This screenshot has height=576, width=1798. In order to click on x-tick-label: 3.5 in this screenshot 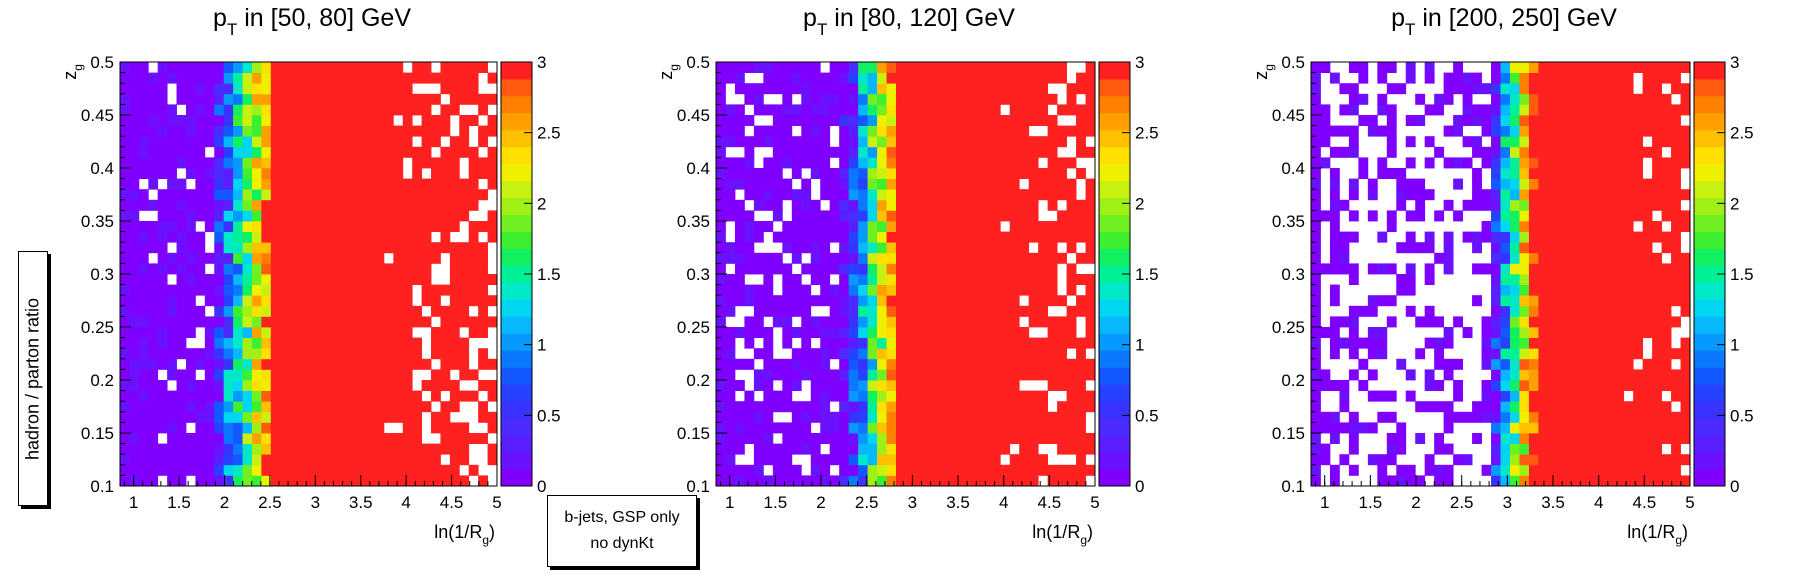, I will do `click(958, 502)`.